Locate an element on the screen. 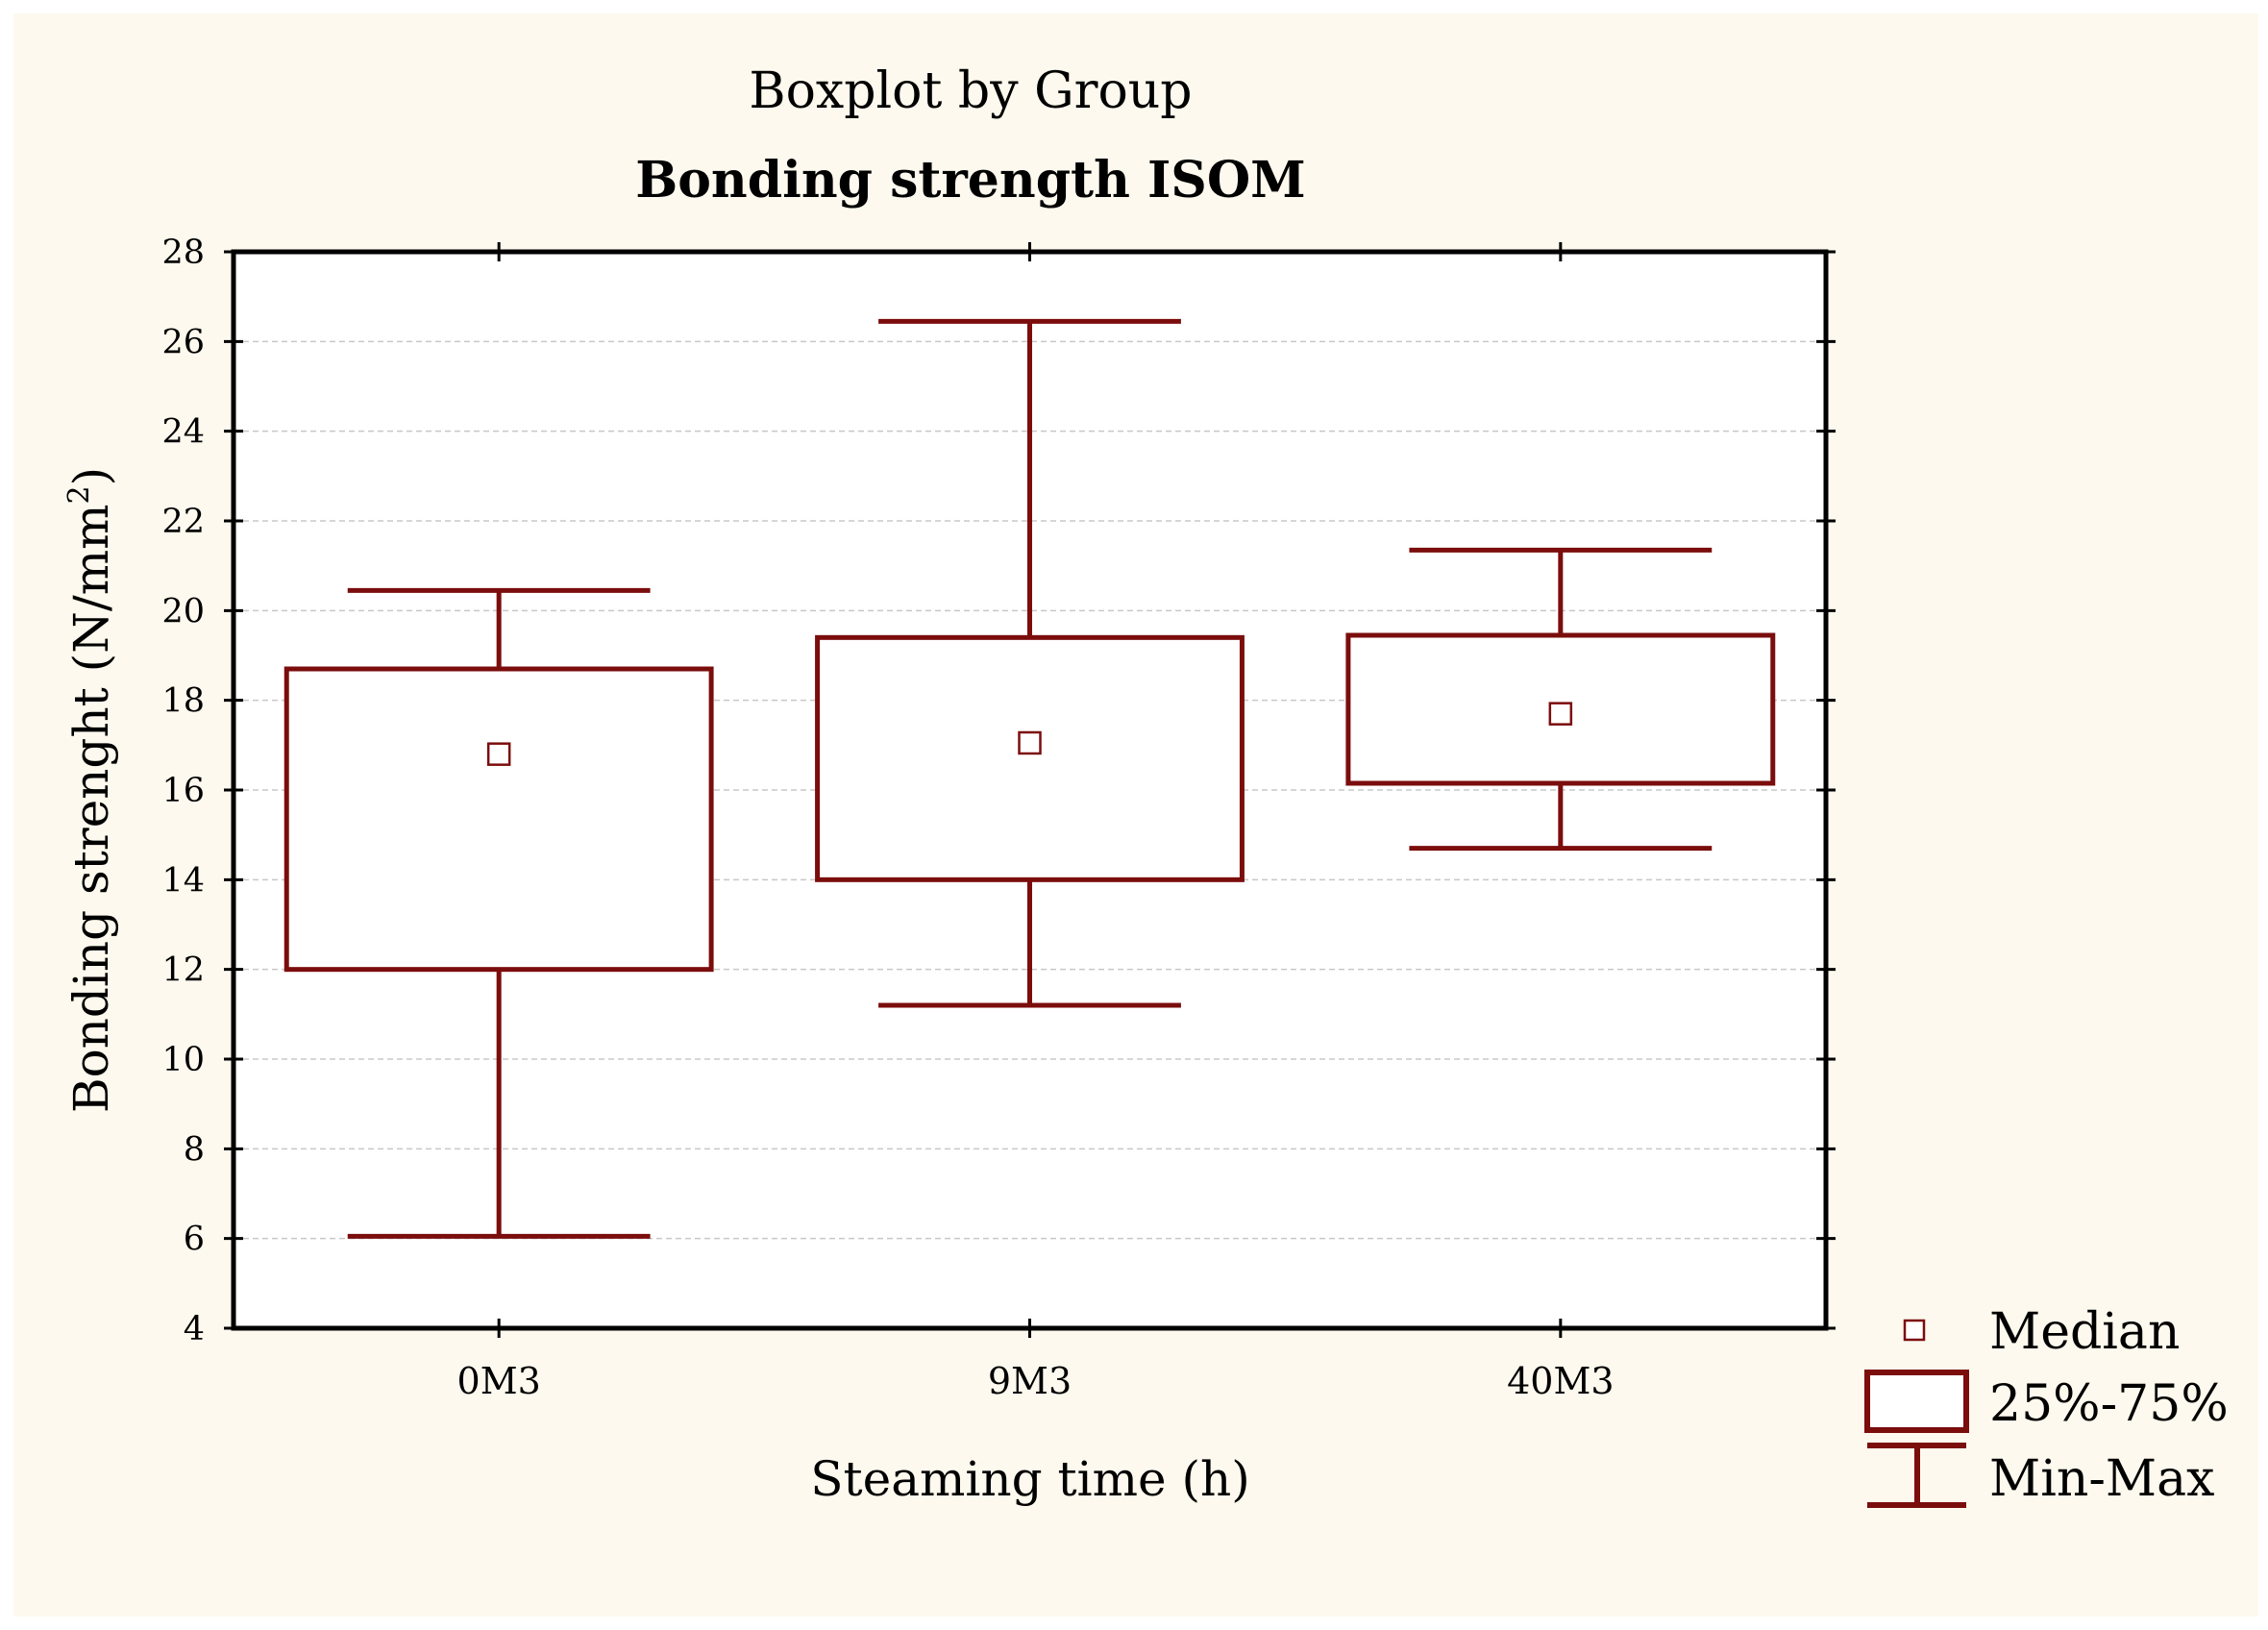 This screenshot has height=1630, width=2268. y-tick-label: 10 is located at coordinates (183, 1060).